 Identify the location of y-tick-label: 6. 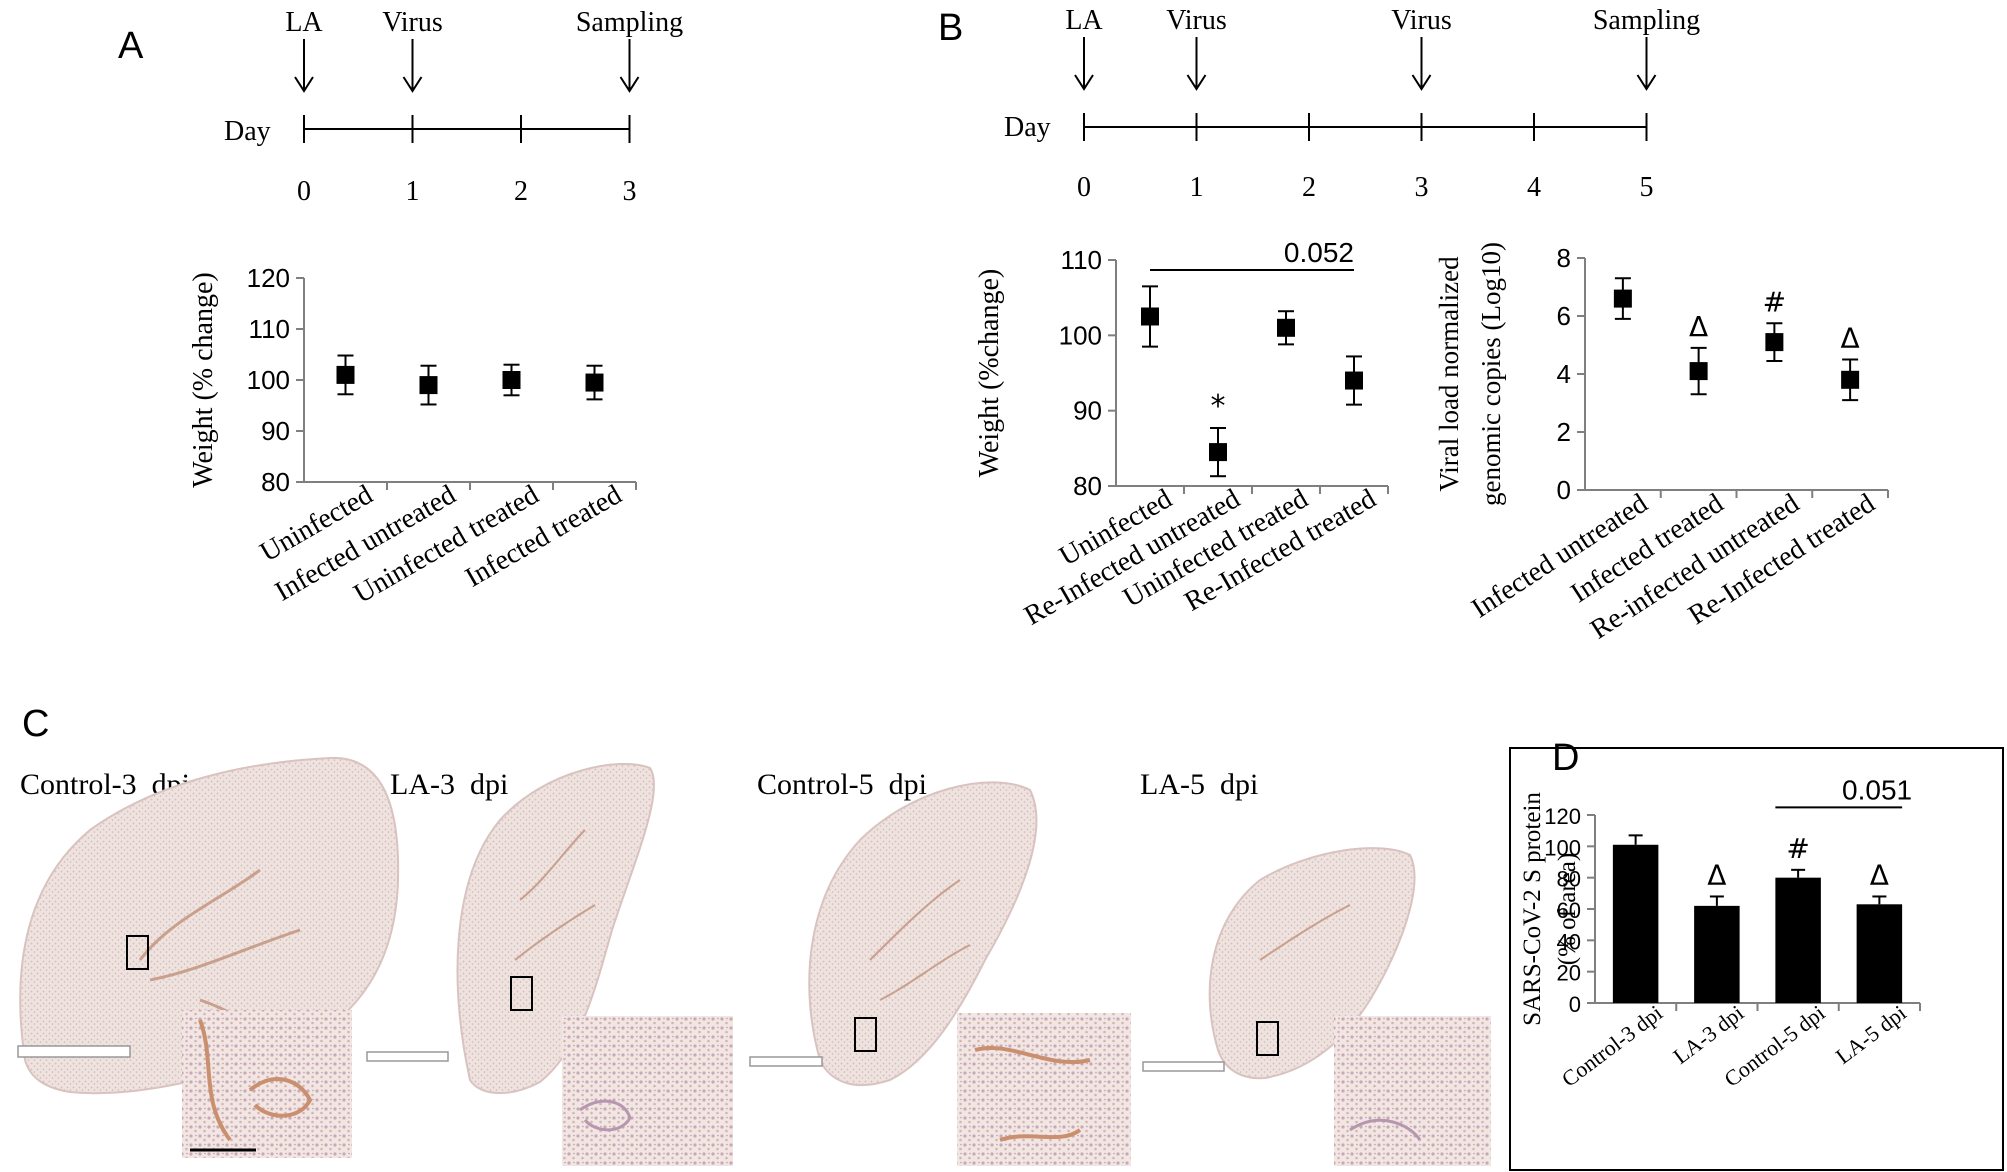
(1564, 316).